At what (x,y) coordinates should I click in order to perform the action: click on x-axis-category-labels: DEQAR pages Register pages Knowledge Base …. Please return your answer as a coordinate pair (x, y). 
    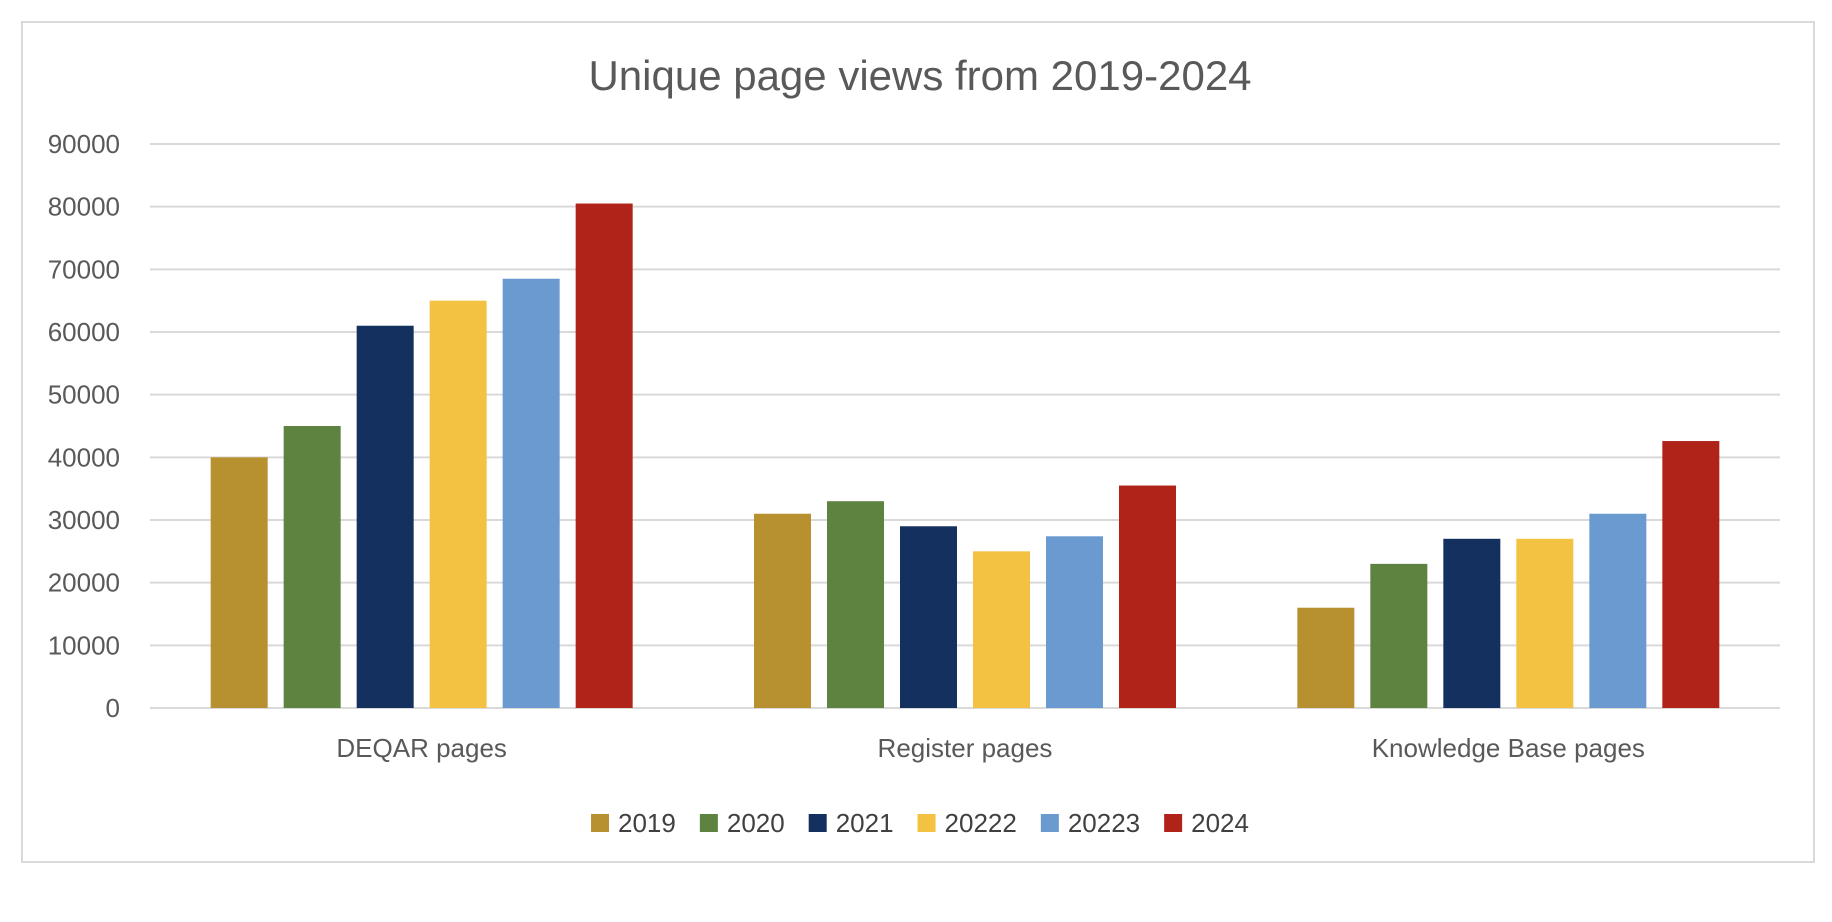
    Looking at the image, I should click on (990, 748).